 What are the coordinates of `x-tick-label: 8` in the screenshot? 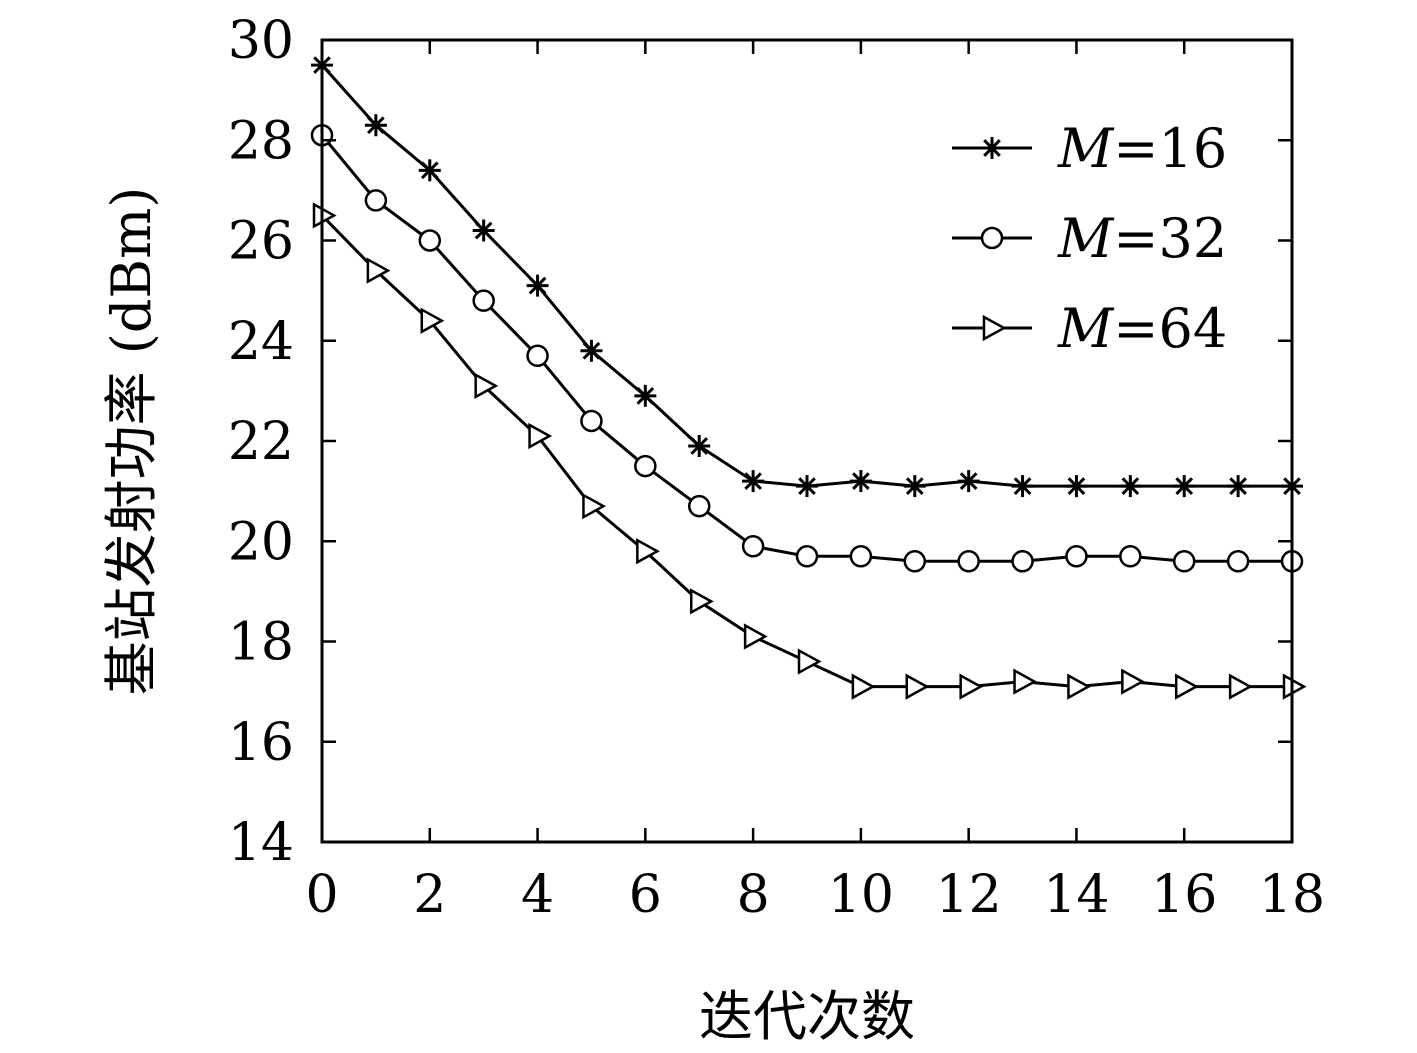 It's located at (753, 895).